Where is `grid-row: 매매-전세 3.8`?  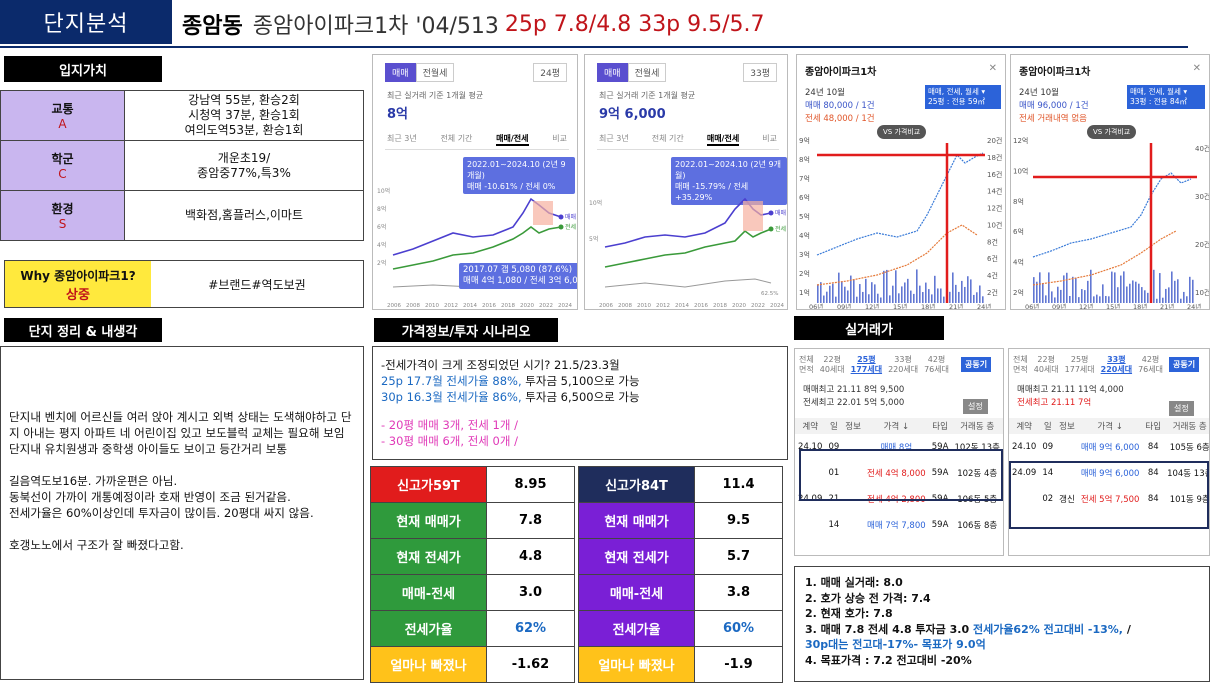 grid-row: 매매-전세 3.8 is located at coordinates (680, 592).